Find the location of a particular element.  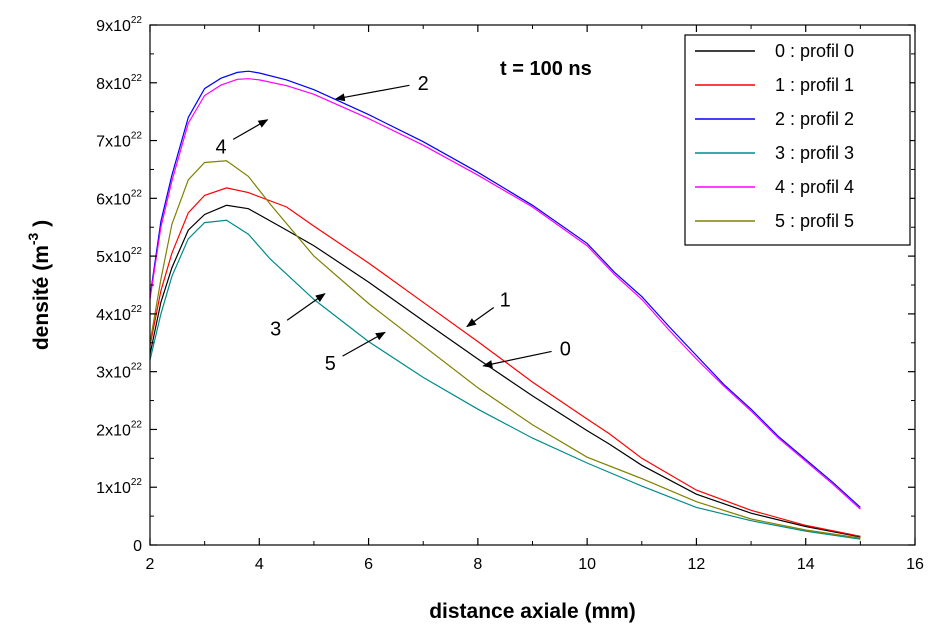

y-tick-label: 6x10²² is located at coordinates (119, 198).